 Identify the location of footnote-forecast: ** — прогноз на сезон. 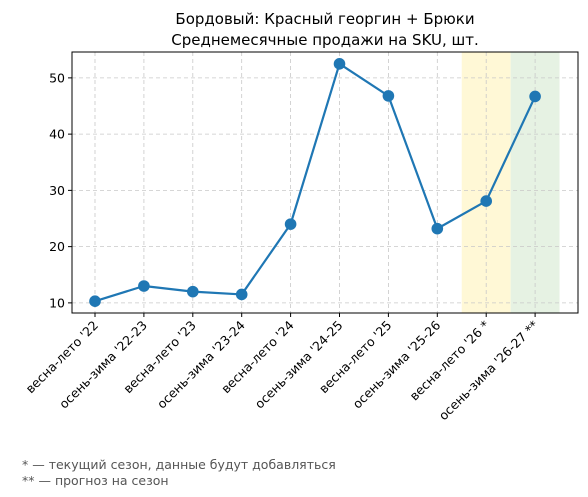
(95, 480).